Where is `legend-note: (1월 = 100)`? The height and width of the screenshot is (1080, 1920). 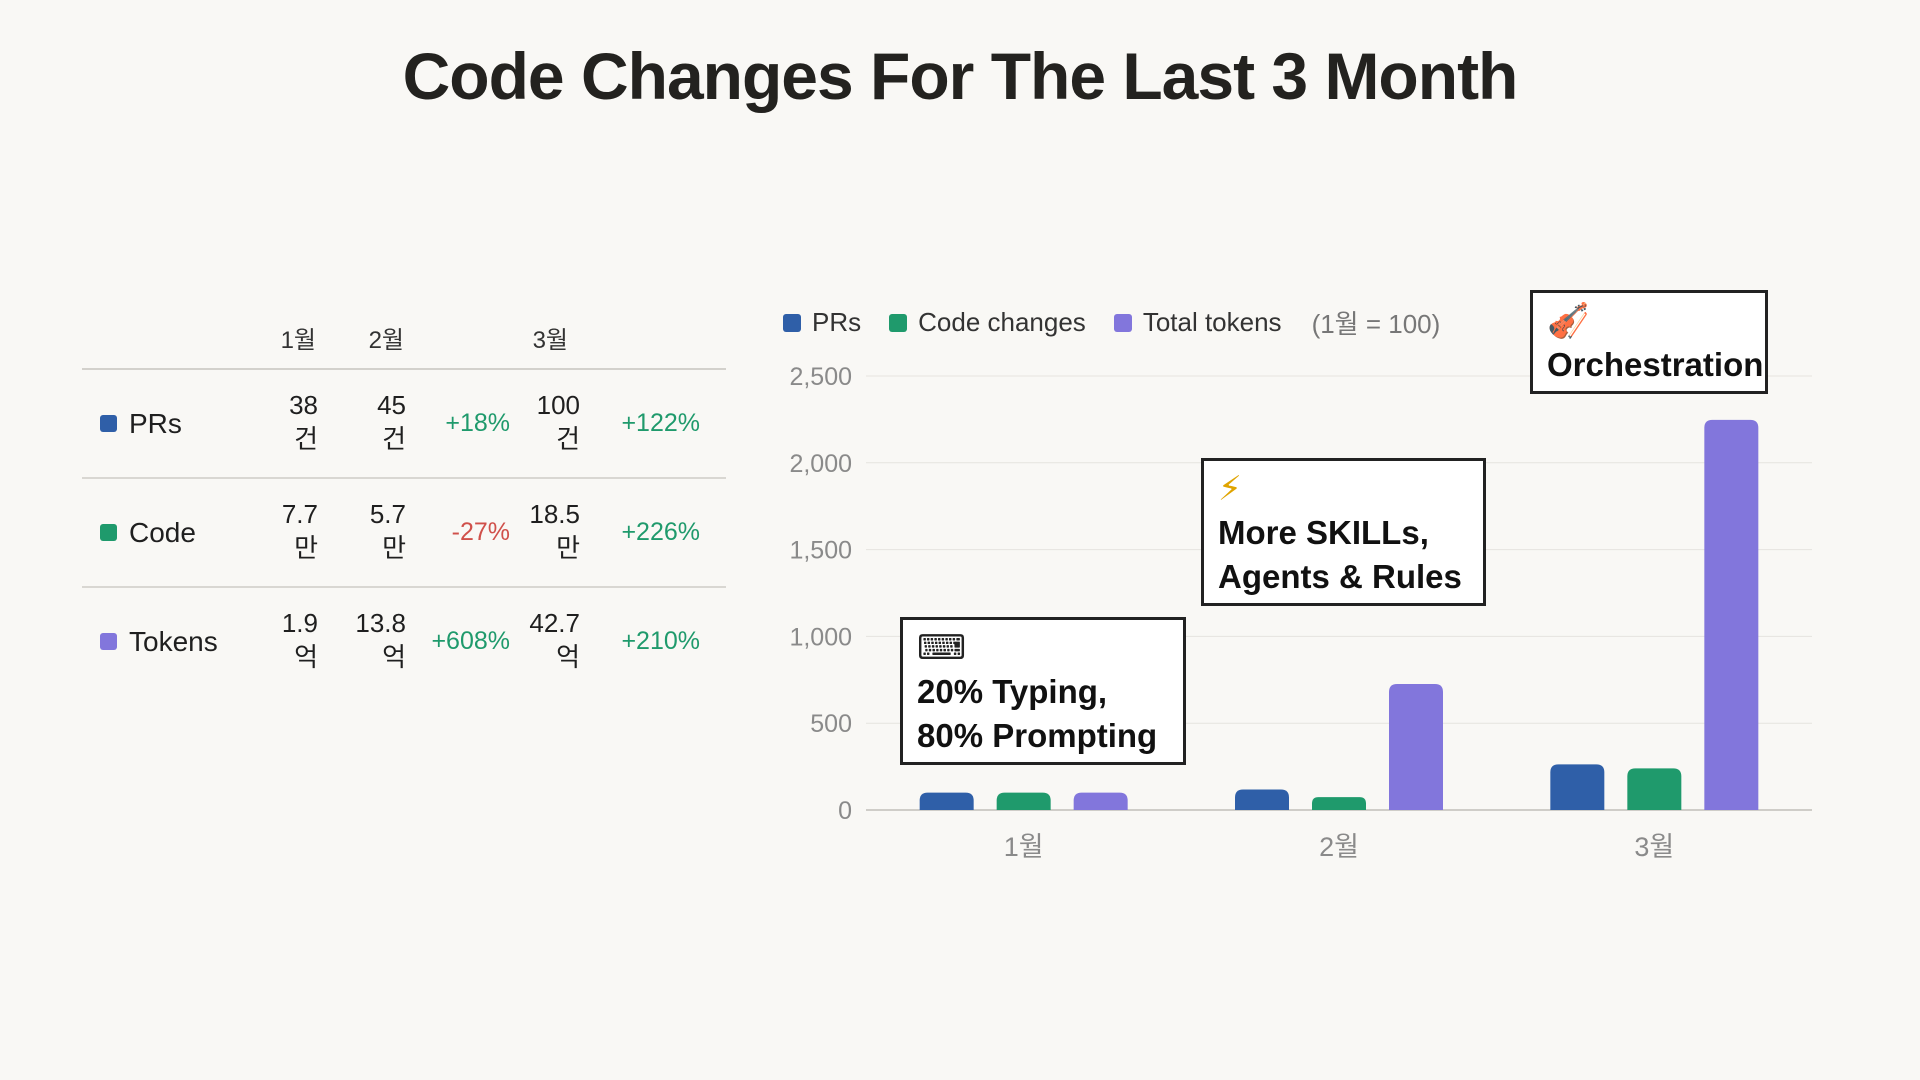
legend-note: (1월 = 100) is located at coordinates (1376, 324).